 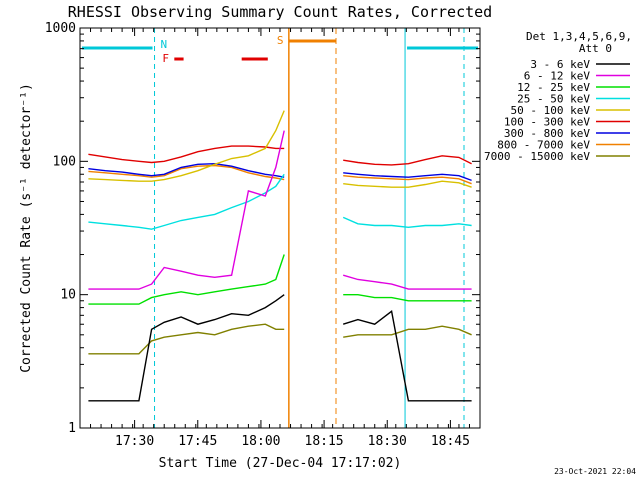 What do you see at coordinates (450, 441) in the screenshot?
I see `x-tick-label: 18:45` at bounding box center [450, 441].